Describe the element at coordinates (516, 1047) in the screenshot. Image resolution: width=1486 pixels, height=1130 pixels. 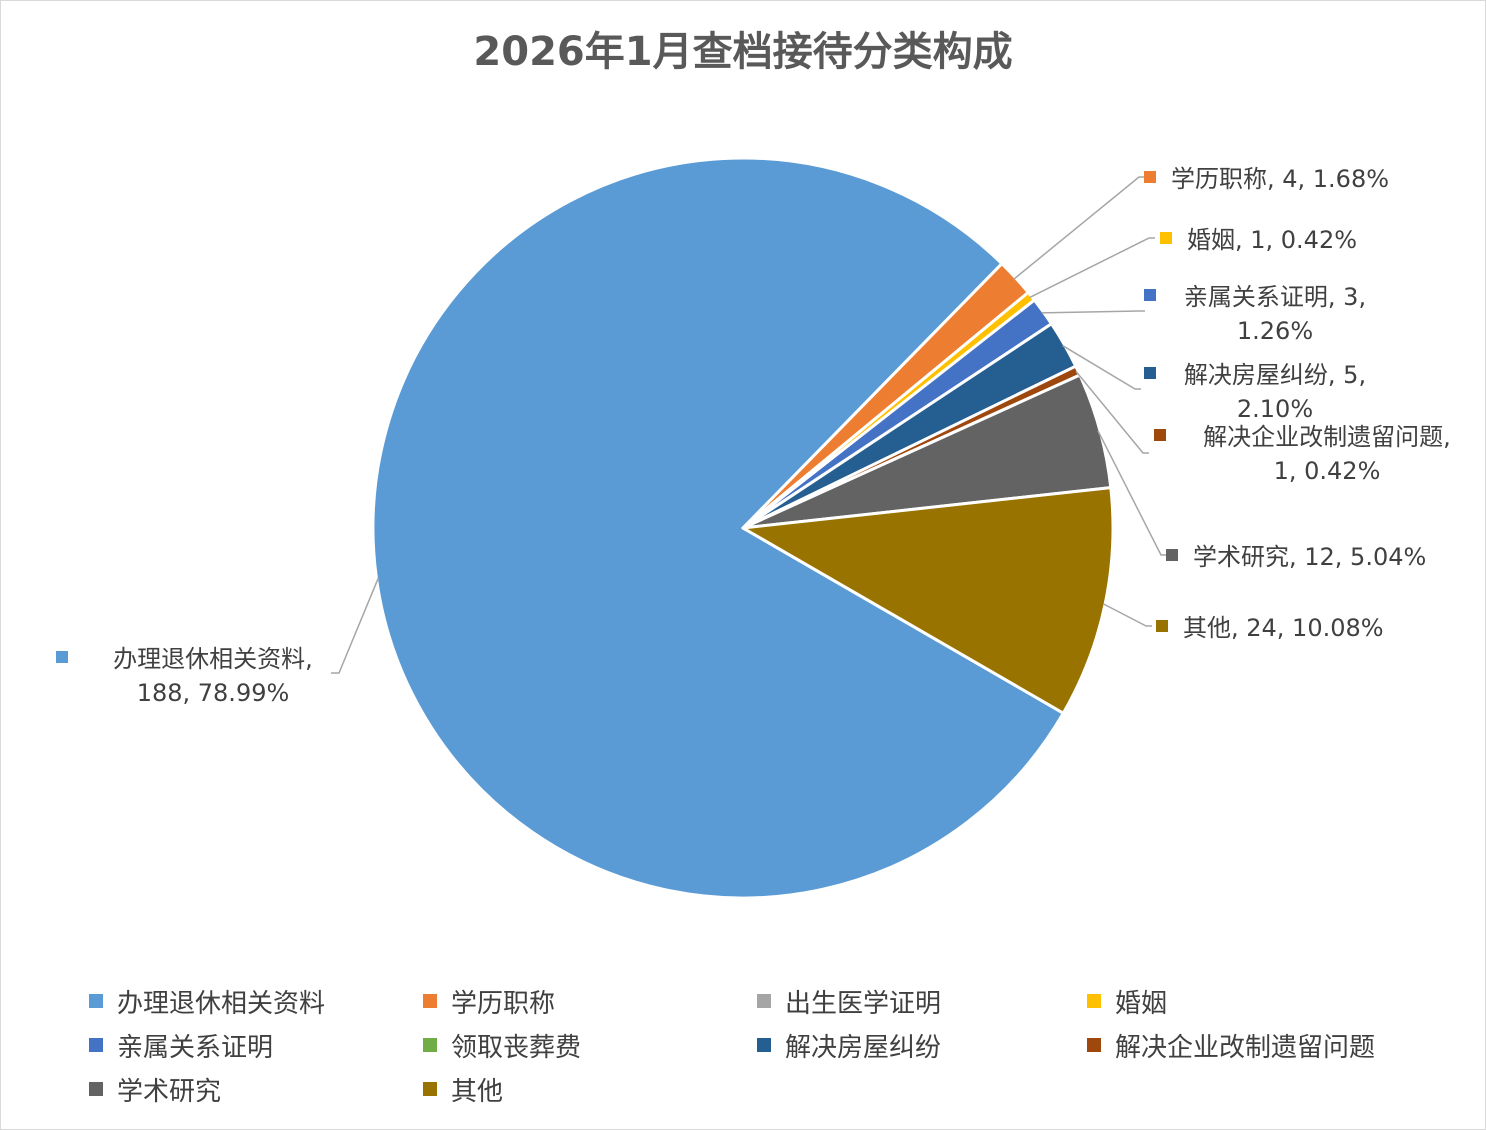
I see `legend-label: 领取丧葬费` at that location.